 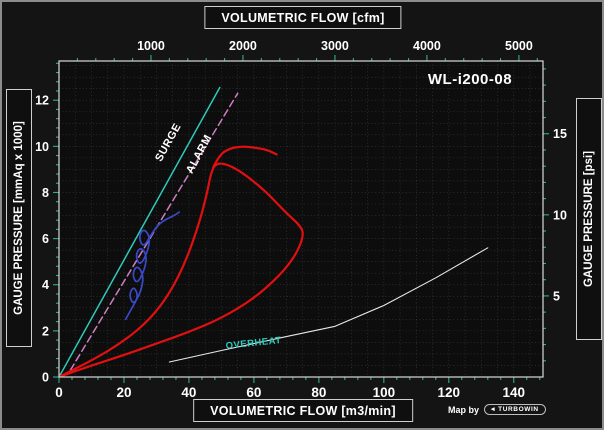 What do you see at coordinates (152, 266) in the screenshot?
I see `series-test-data-squiggle` at bounding box center [152, 266].